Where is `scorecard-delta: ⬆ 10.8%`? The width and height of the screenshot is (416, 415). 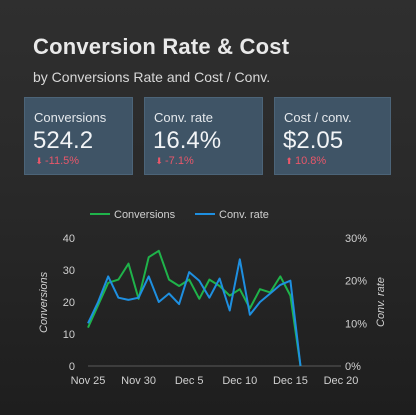 scorecard-delta: ⬆ 10.8% is located at coordinates (305, 161).